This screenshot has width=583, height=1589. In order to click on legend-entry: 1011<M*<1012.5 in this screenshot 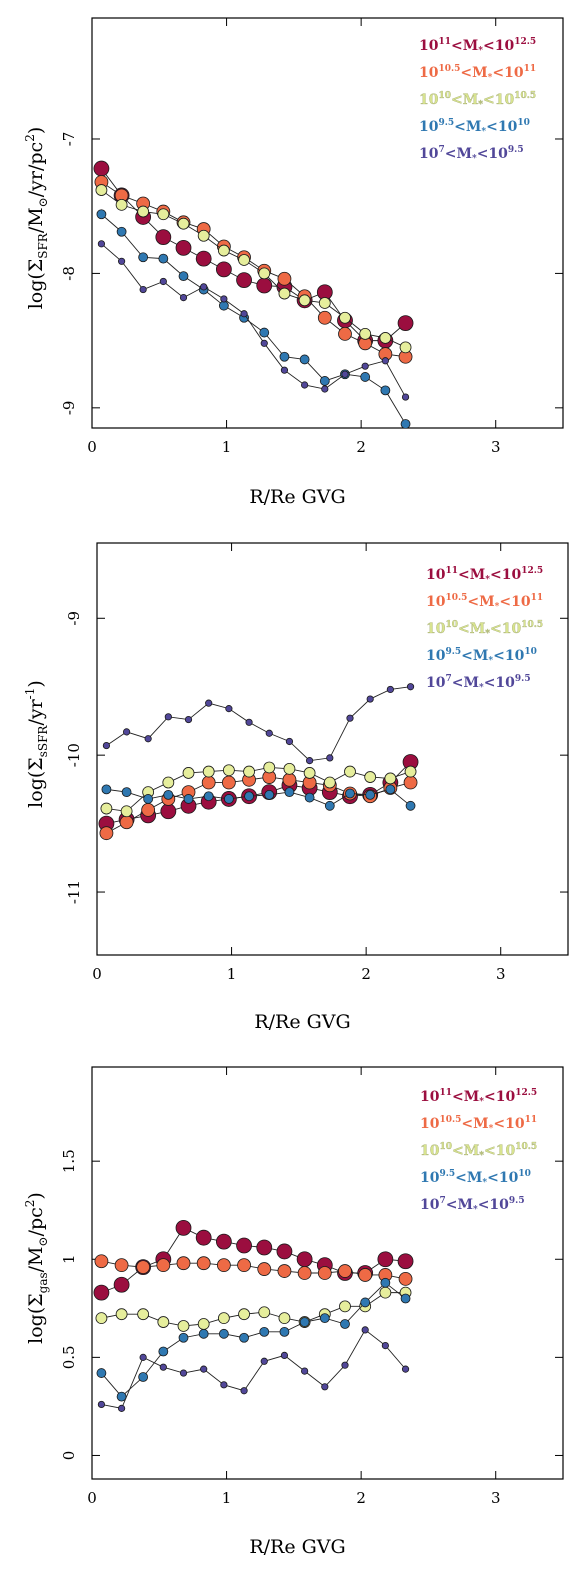, I will do `click(478, 1097)`.